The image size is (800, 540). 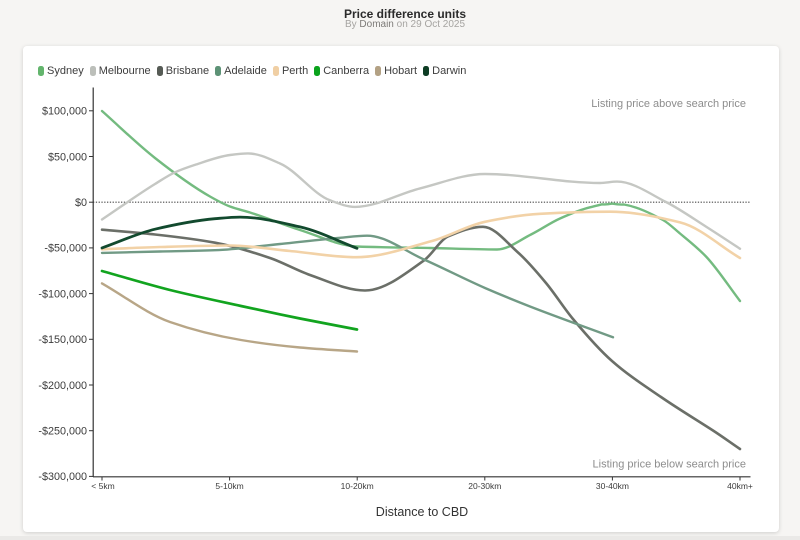 I want to click on svg-text: -$250,000, so click(x=62, y=432).